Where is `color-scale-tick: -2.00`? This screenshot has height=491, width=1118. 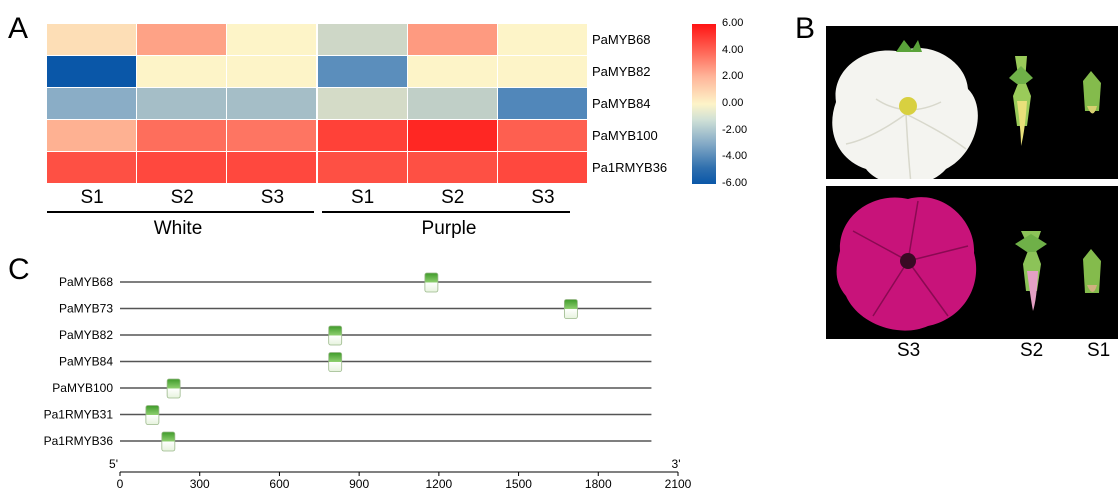 color-scale-tick: -2.00 is located at coordinates (735, 129).